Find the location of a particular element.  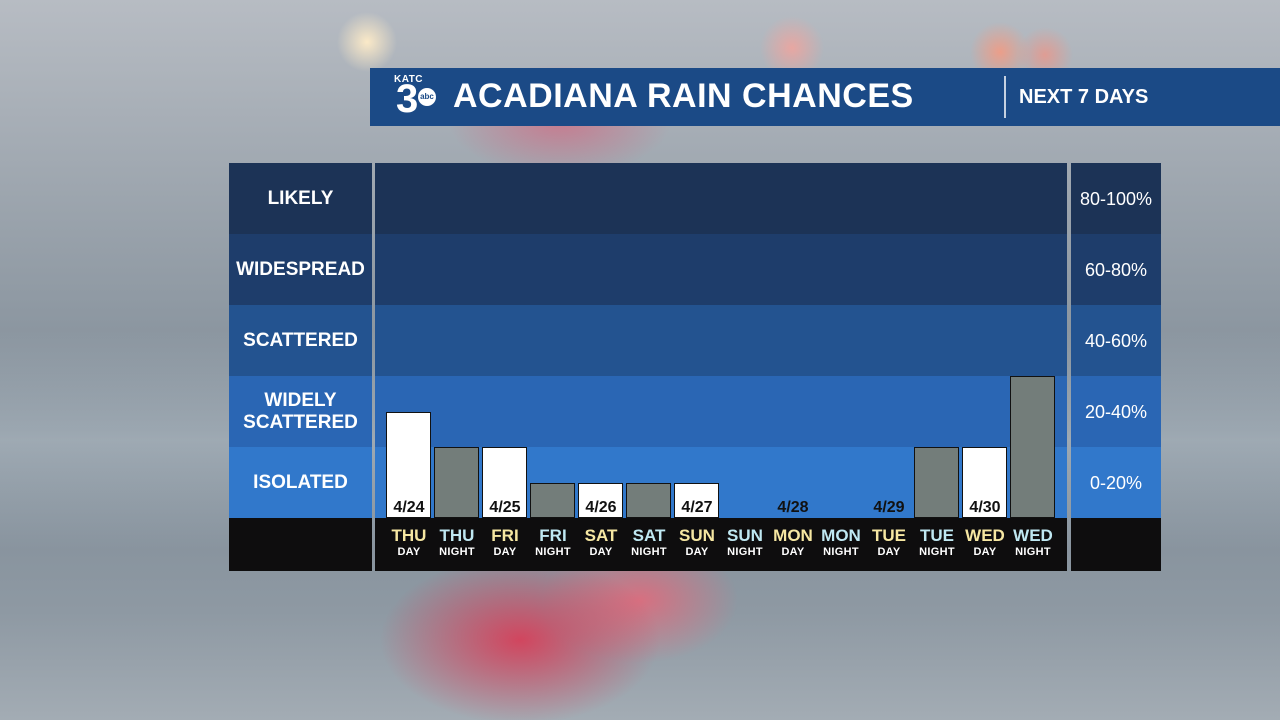

bar-wed-night is located at coordinates (1032, 447).